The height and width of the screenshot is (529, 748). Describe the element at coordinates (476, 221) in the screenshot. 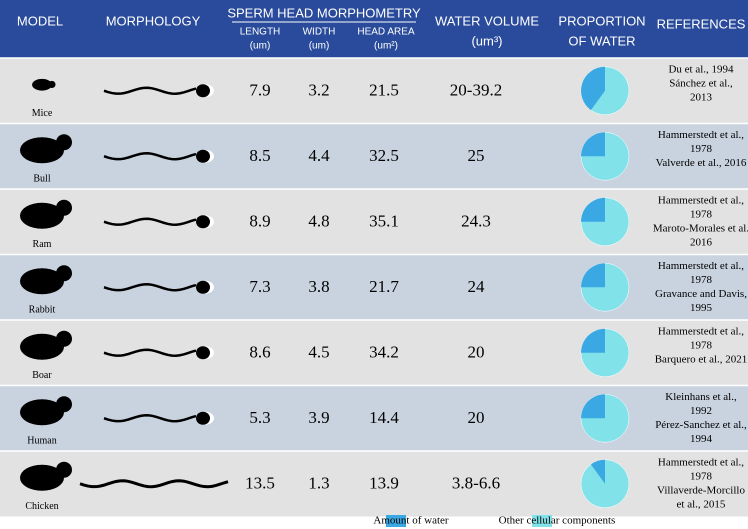

I see `cell-water-volume: 24.3` at that location.